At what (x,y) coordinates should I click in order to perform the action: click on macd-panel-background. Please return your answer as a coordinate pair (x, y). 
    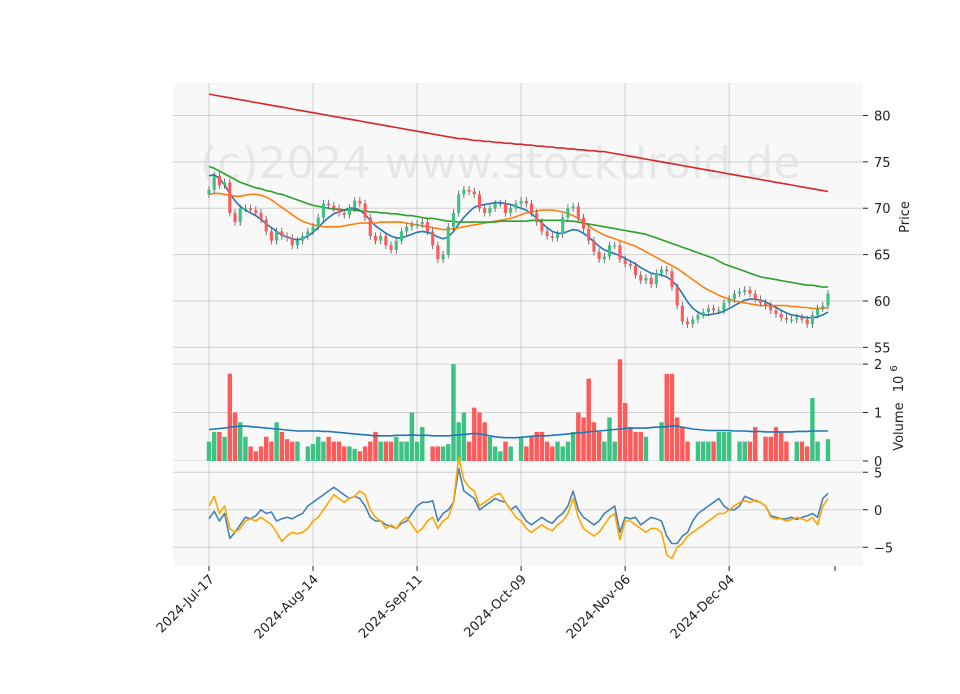
    Looking at the image, I should click on (518, 513).